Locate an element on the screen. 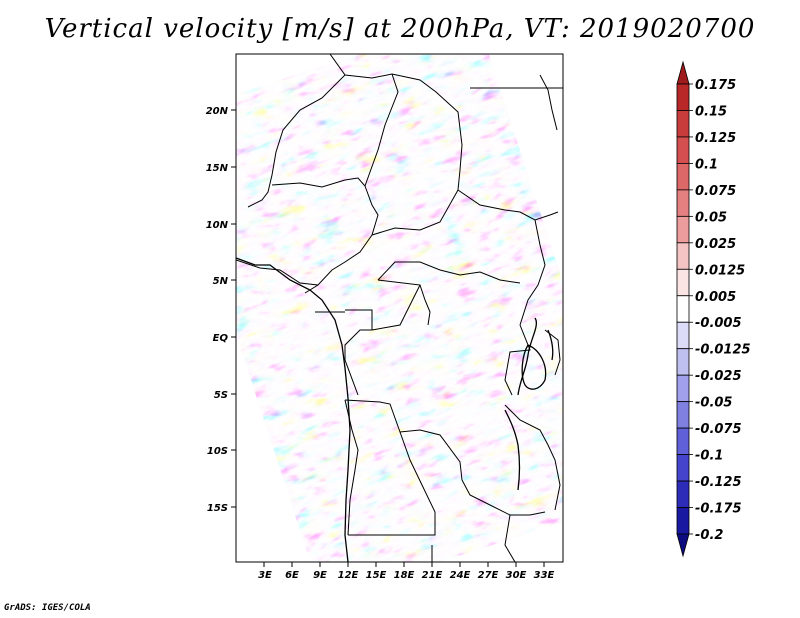 The image size is (800, 618). colorbar-label: -0.175 is located at coordinates (718, 509).